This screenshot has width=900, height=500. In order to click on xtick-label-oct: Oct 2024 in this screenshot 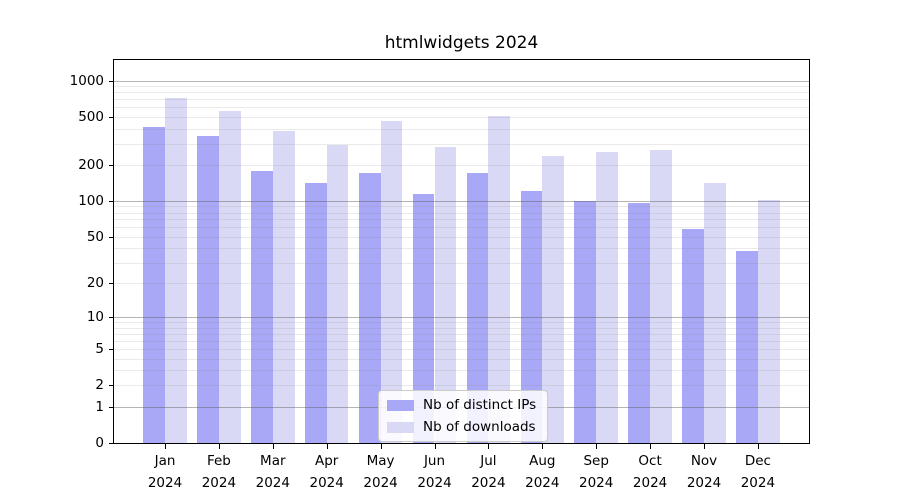, I will do `click(650, 472)`.